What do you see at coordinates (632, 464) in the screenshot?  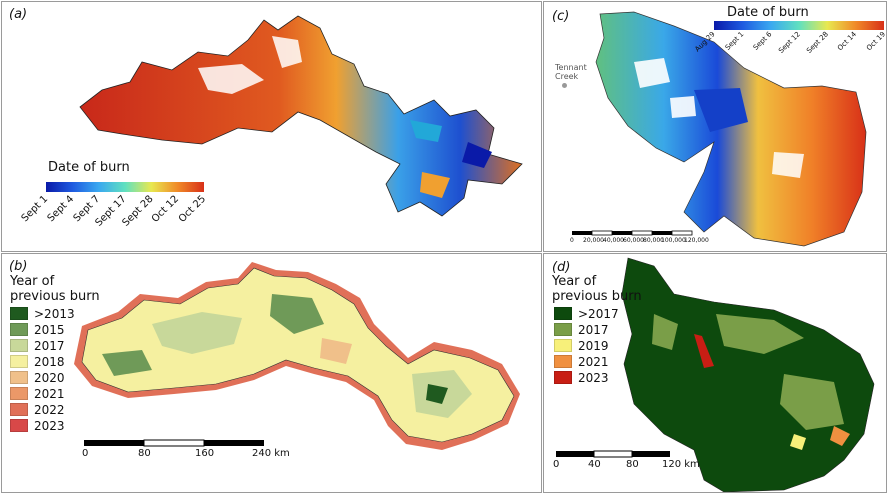 I see `panel-d-scale-label-2: 80` at bounding box center [632, 464].